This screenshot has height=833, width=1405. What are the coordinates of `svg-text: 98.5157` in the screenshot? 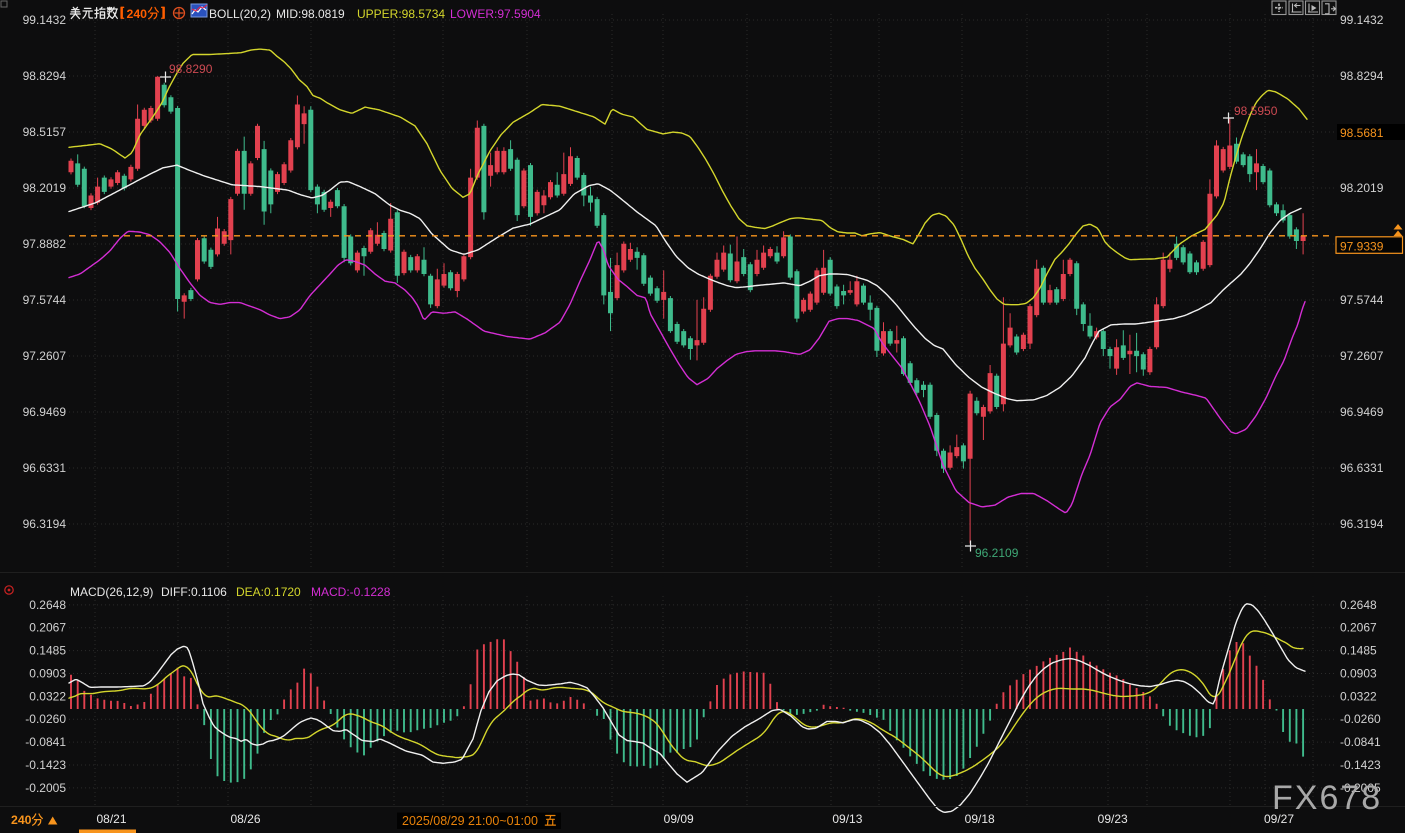 It's located at (45, 132).